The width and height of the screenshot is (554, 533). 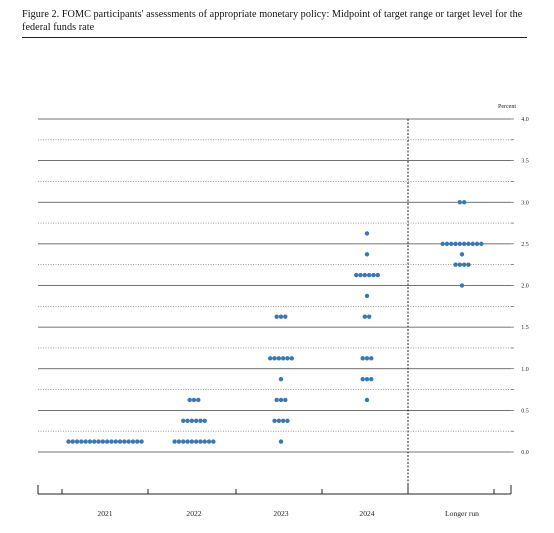 I want to click on y-tick-label: 0.0, so click(x=525, y=453).